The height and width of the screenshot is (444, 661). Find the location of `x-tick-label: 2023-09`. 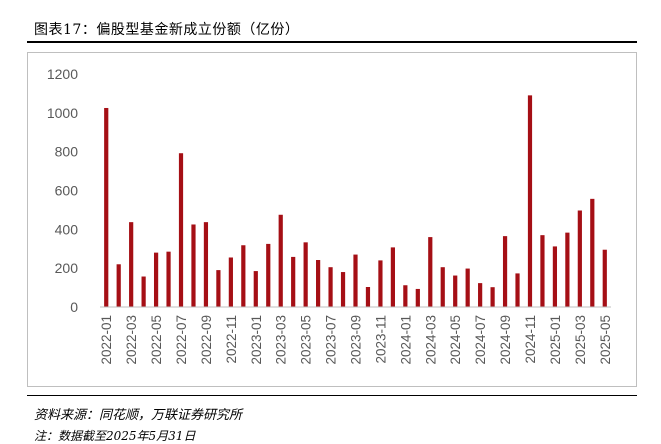

x-tick-label: 2023-09 is located at coordinates (356, 340).